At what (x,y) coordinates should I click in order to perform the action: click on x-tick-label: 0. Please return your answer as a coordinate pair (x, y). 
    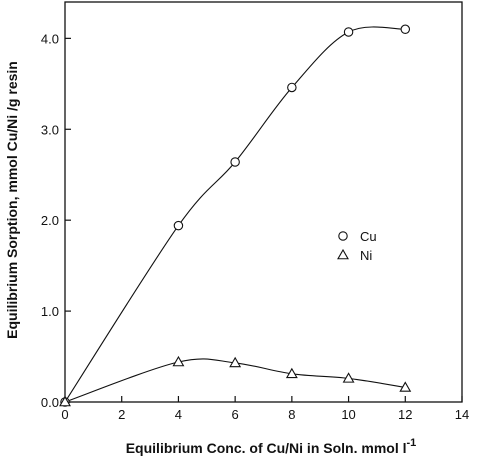
    Looking at the image, I should click on (64, 414).